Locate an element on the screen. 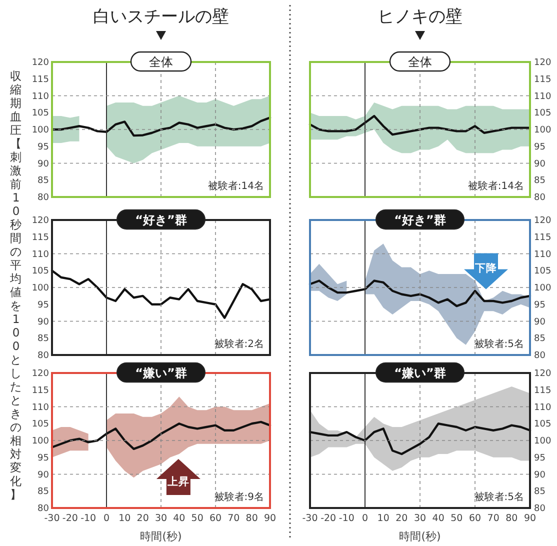 This screenshot has width=557, height=546. chart-title: 白いスチールの壁 is located at coordinates (161, 17).